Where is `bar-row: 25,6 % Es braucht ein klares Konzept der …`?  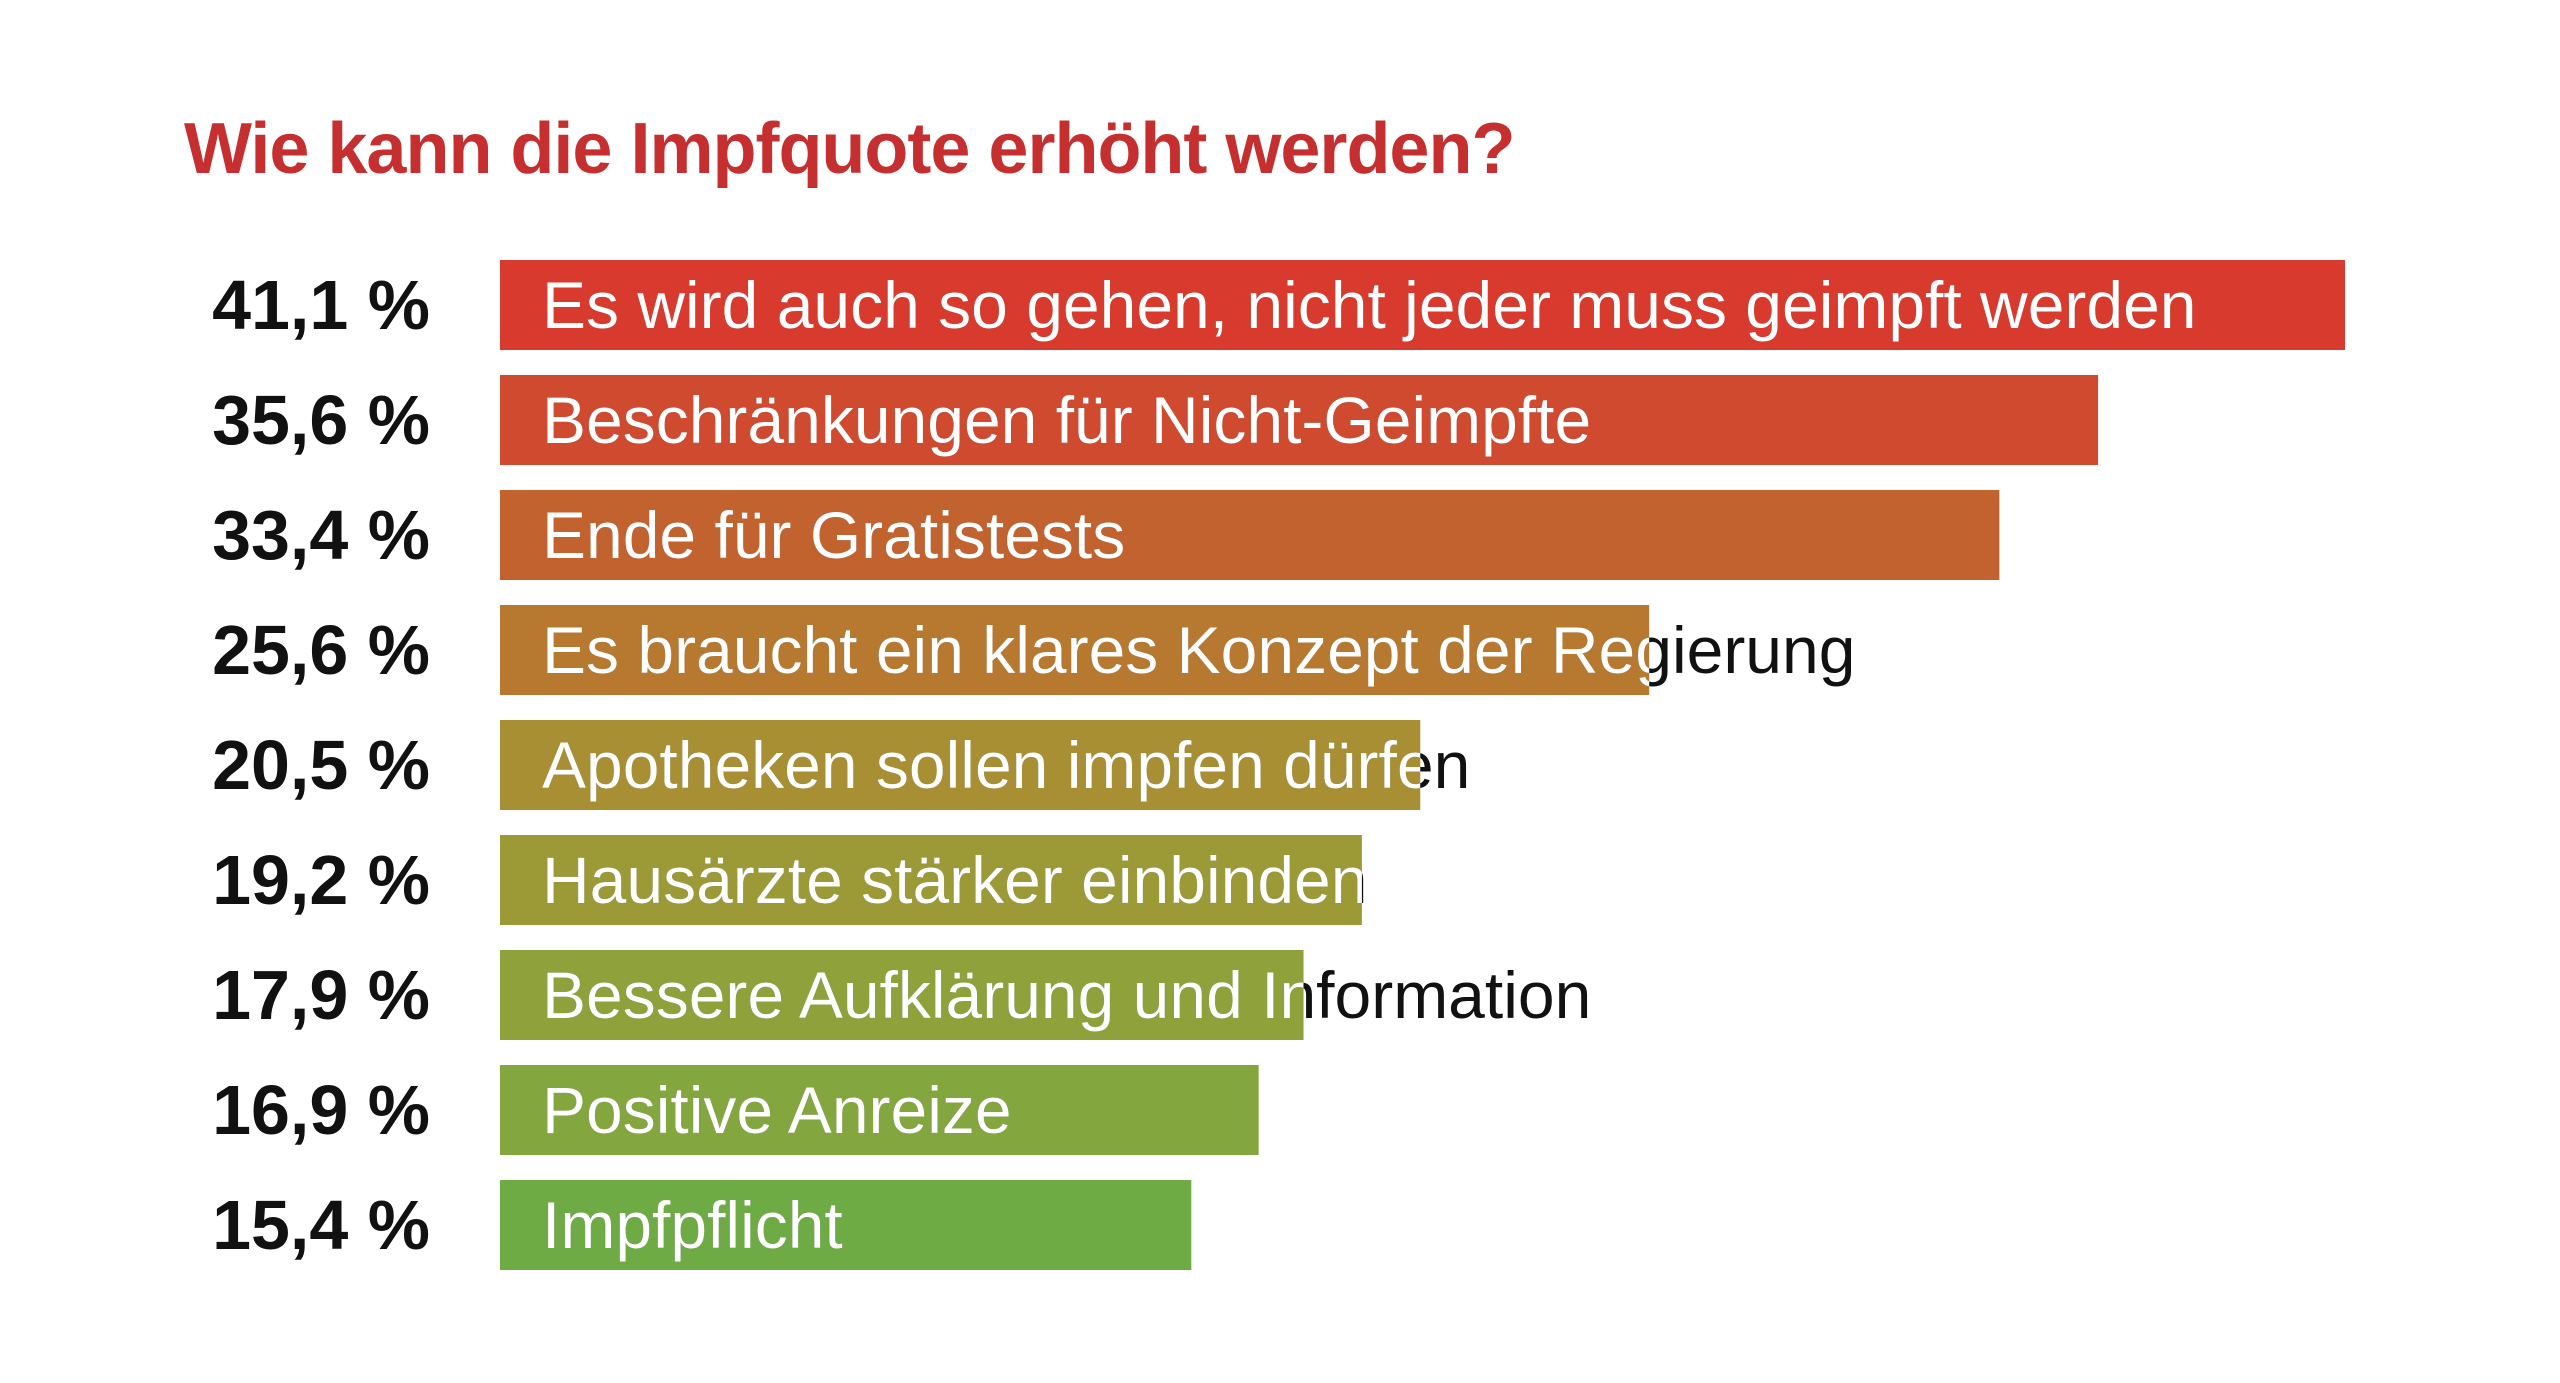 bar-row: 25,6 % Es braucht ein klares Konzept der … is located at coordinates (1033, 650).